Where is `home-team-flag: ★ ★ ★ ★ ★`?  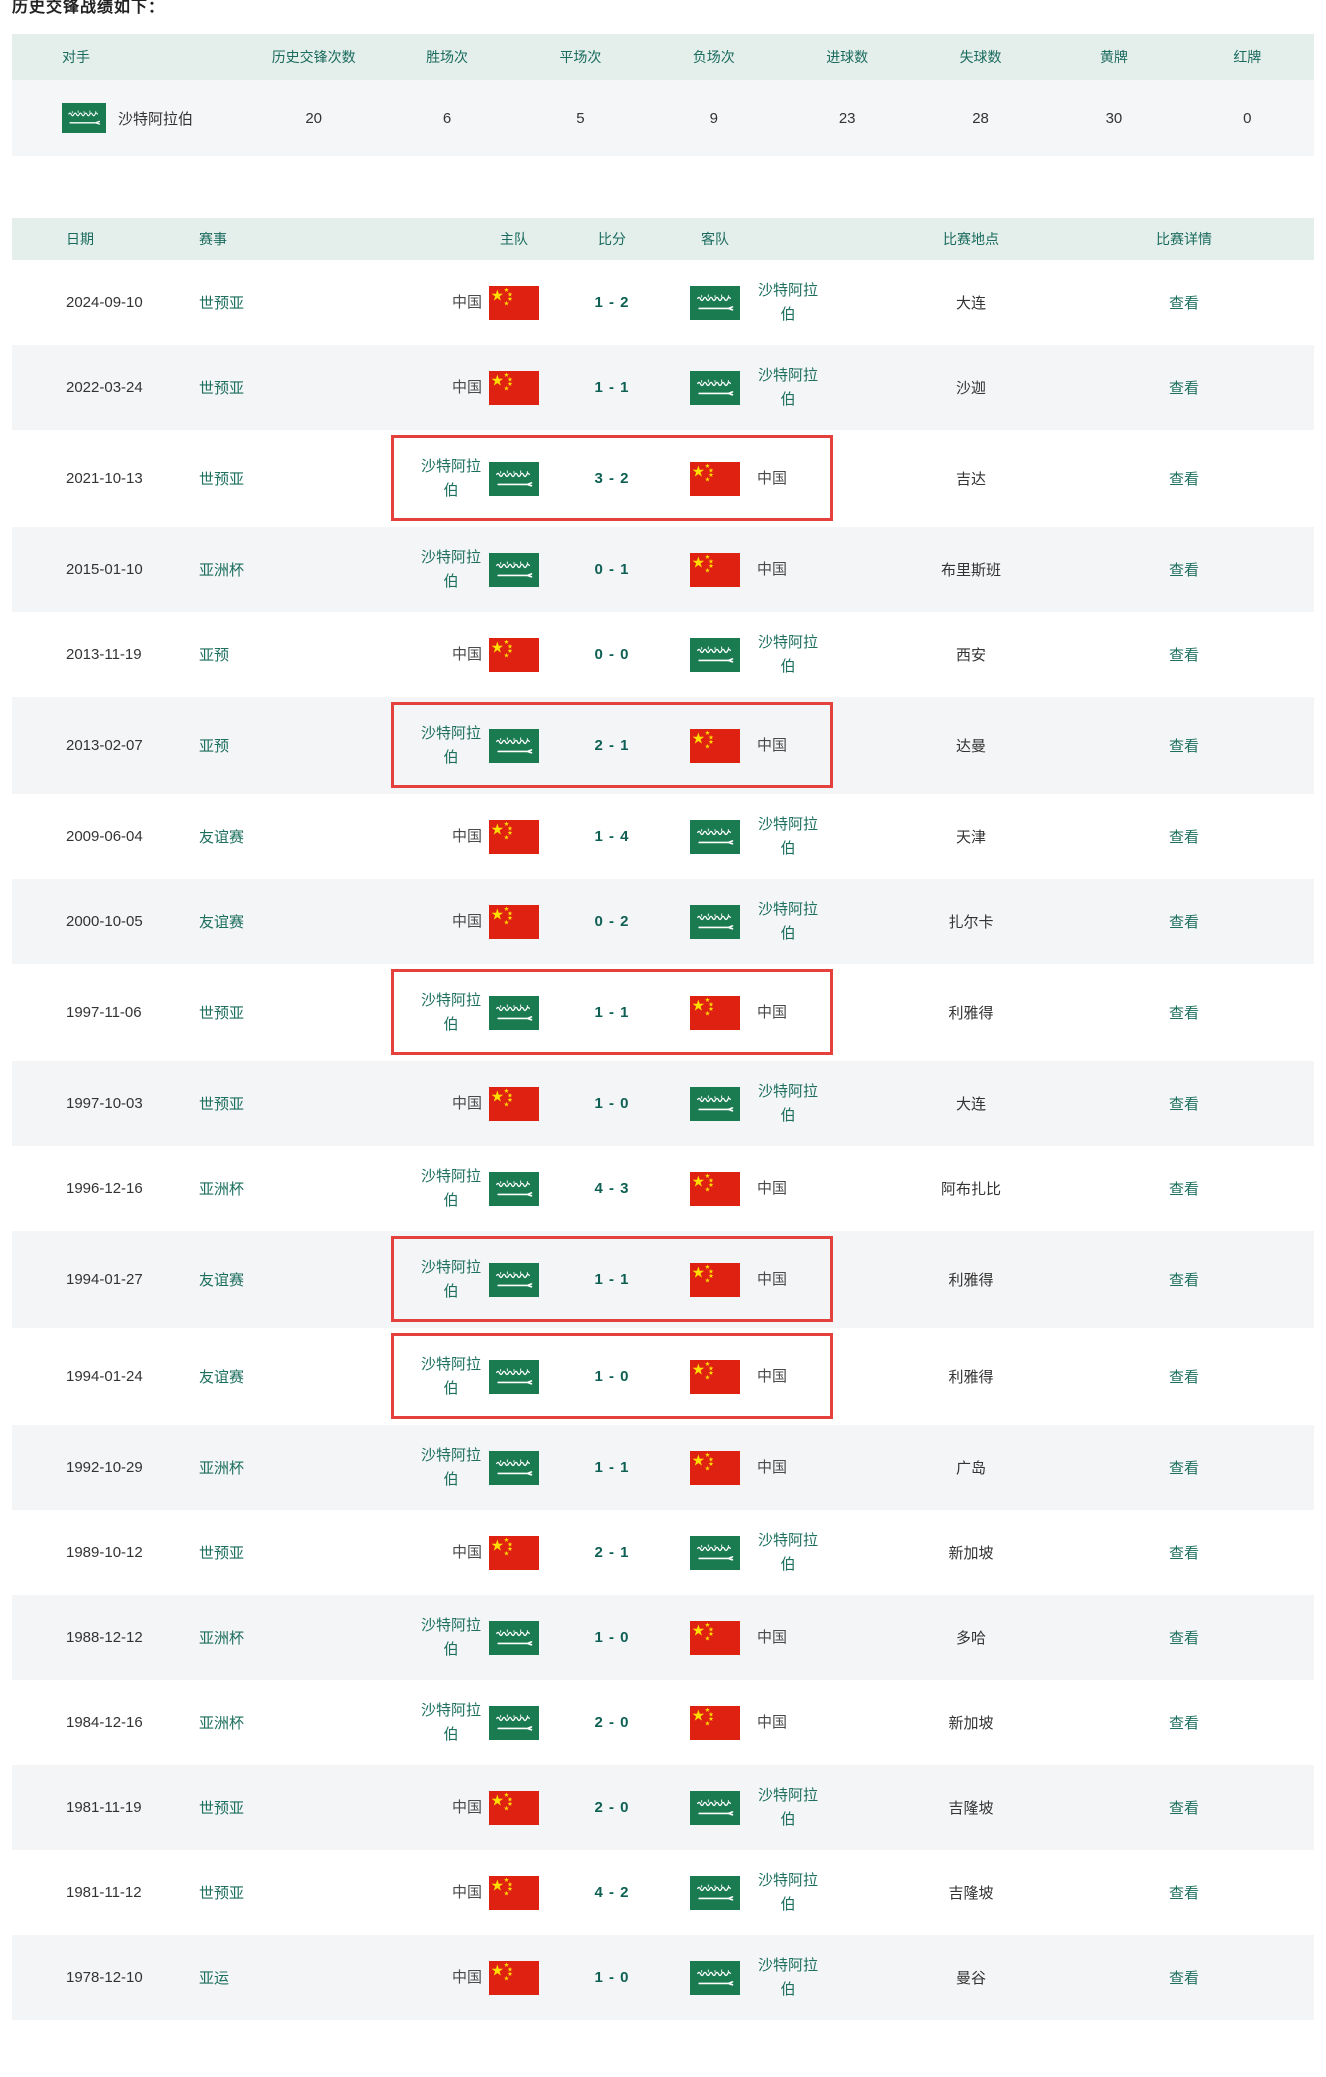 home-team-flag: ★ ★ ★ ★ ★ is located at coordinates (514, 1892).